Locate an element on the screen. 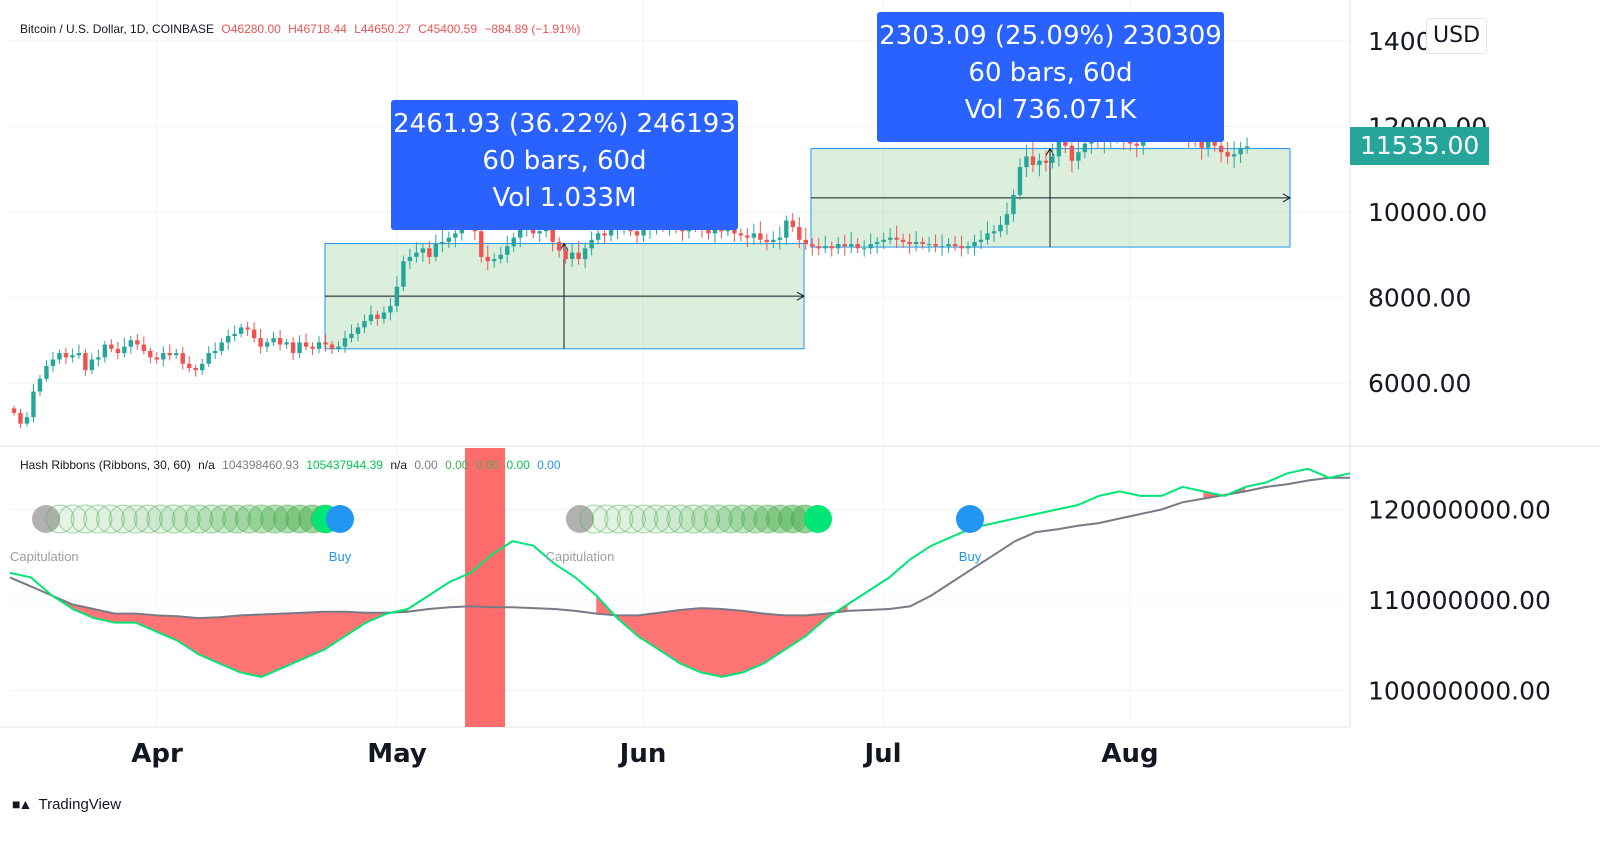 The width and height of the screenshot is (1600, 842). price-tick-label: 6000.00 is located at coordinates (1419, 383).